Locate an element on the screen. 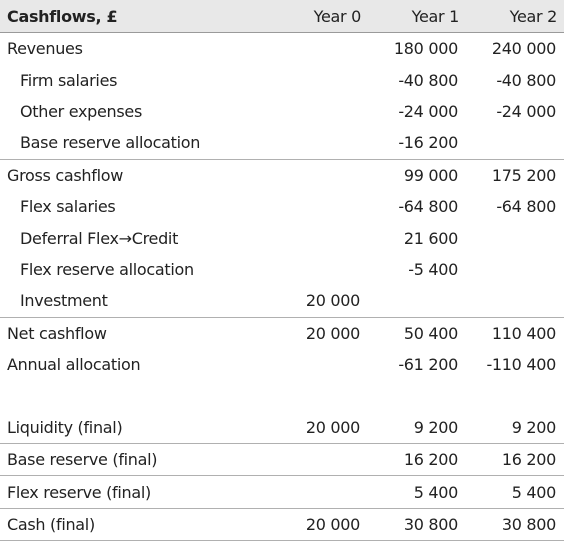  cell-year-2: -64 800 is located at coordinates (526, 207).